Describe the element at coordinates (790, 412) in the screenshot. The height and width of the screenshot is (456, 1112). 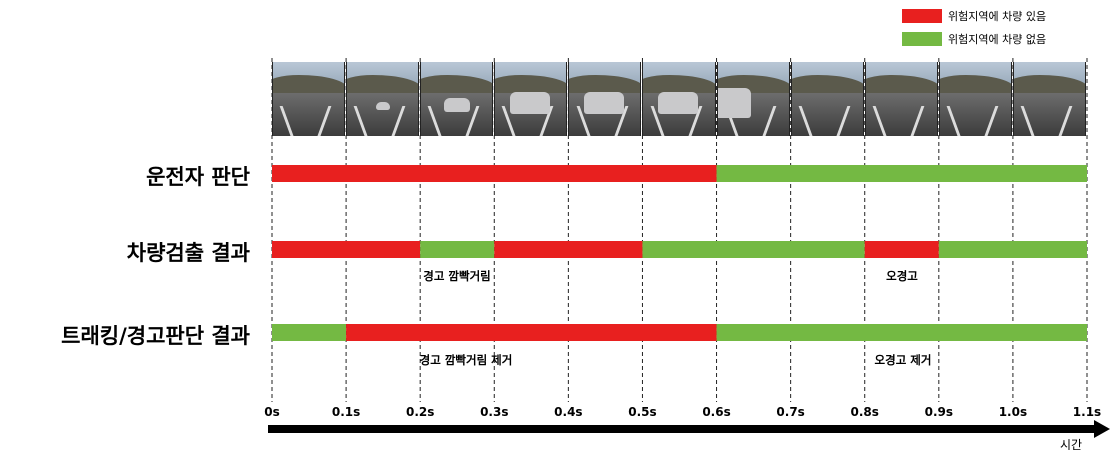
I see `tick-label: 0.7s` at that location.